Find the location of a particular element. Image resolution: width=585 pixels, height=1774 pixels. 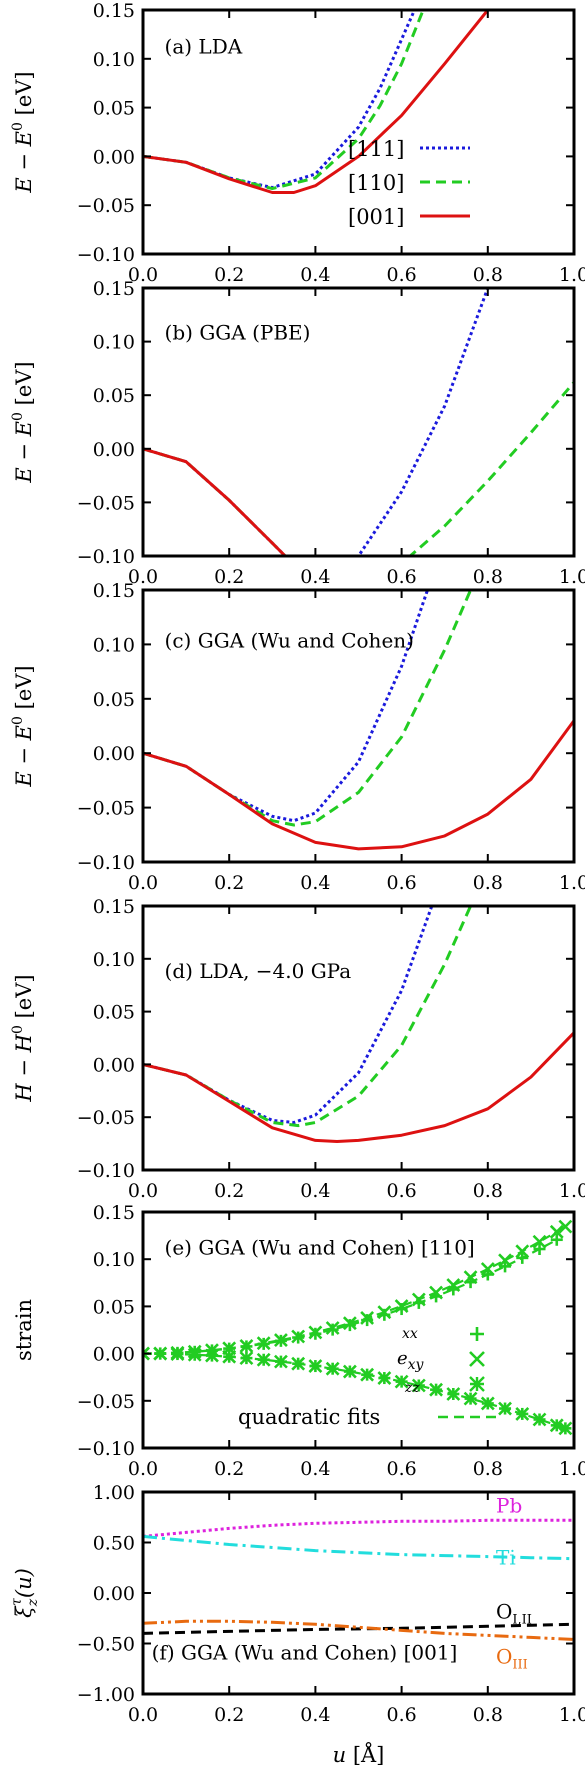

legend-label: [001] is located at coordinates (376, 217).